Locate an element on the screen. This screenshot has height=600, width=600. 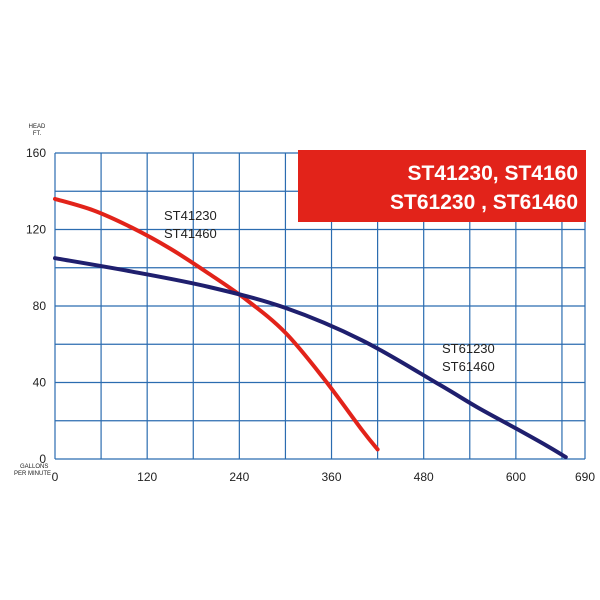
title-line-1: ST41230, ST4160 is located at coordinates (493, 173).